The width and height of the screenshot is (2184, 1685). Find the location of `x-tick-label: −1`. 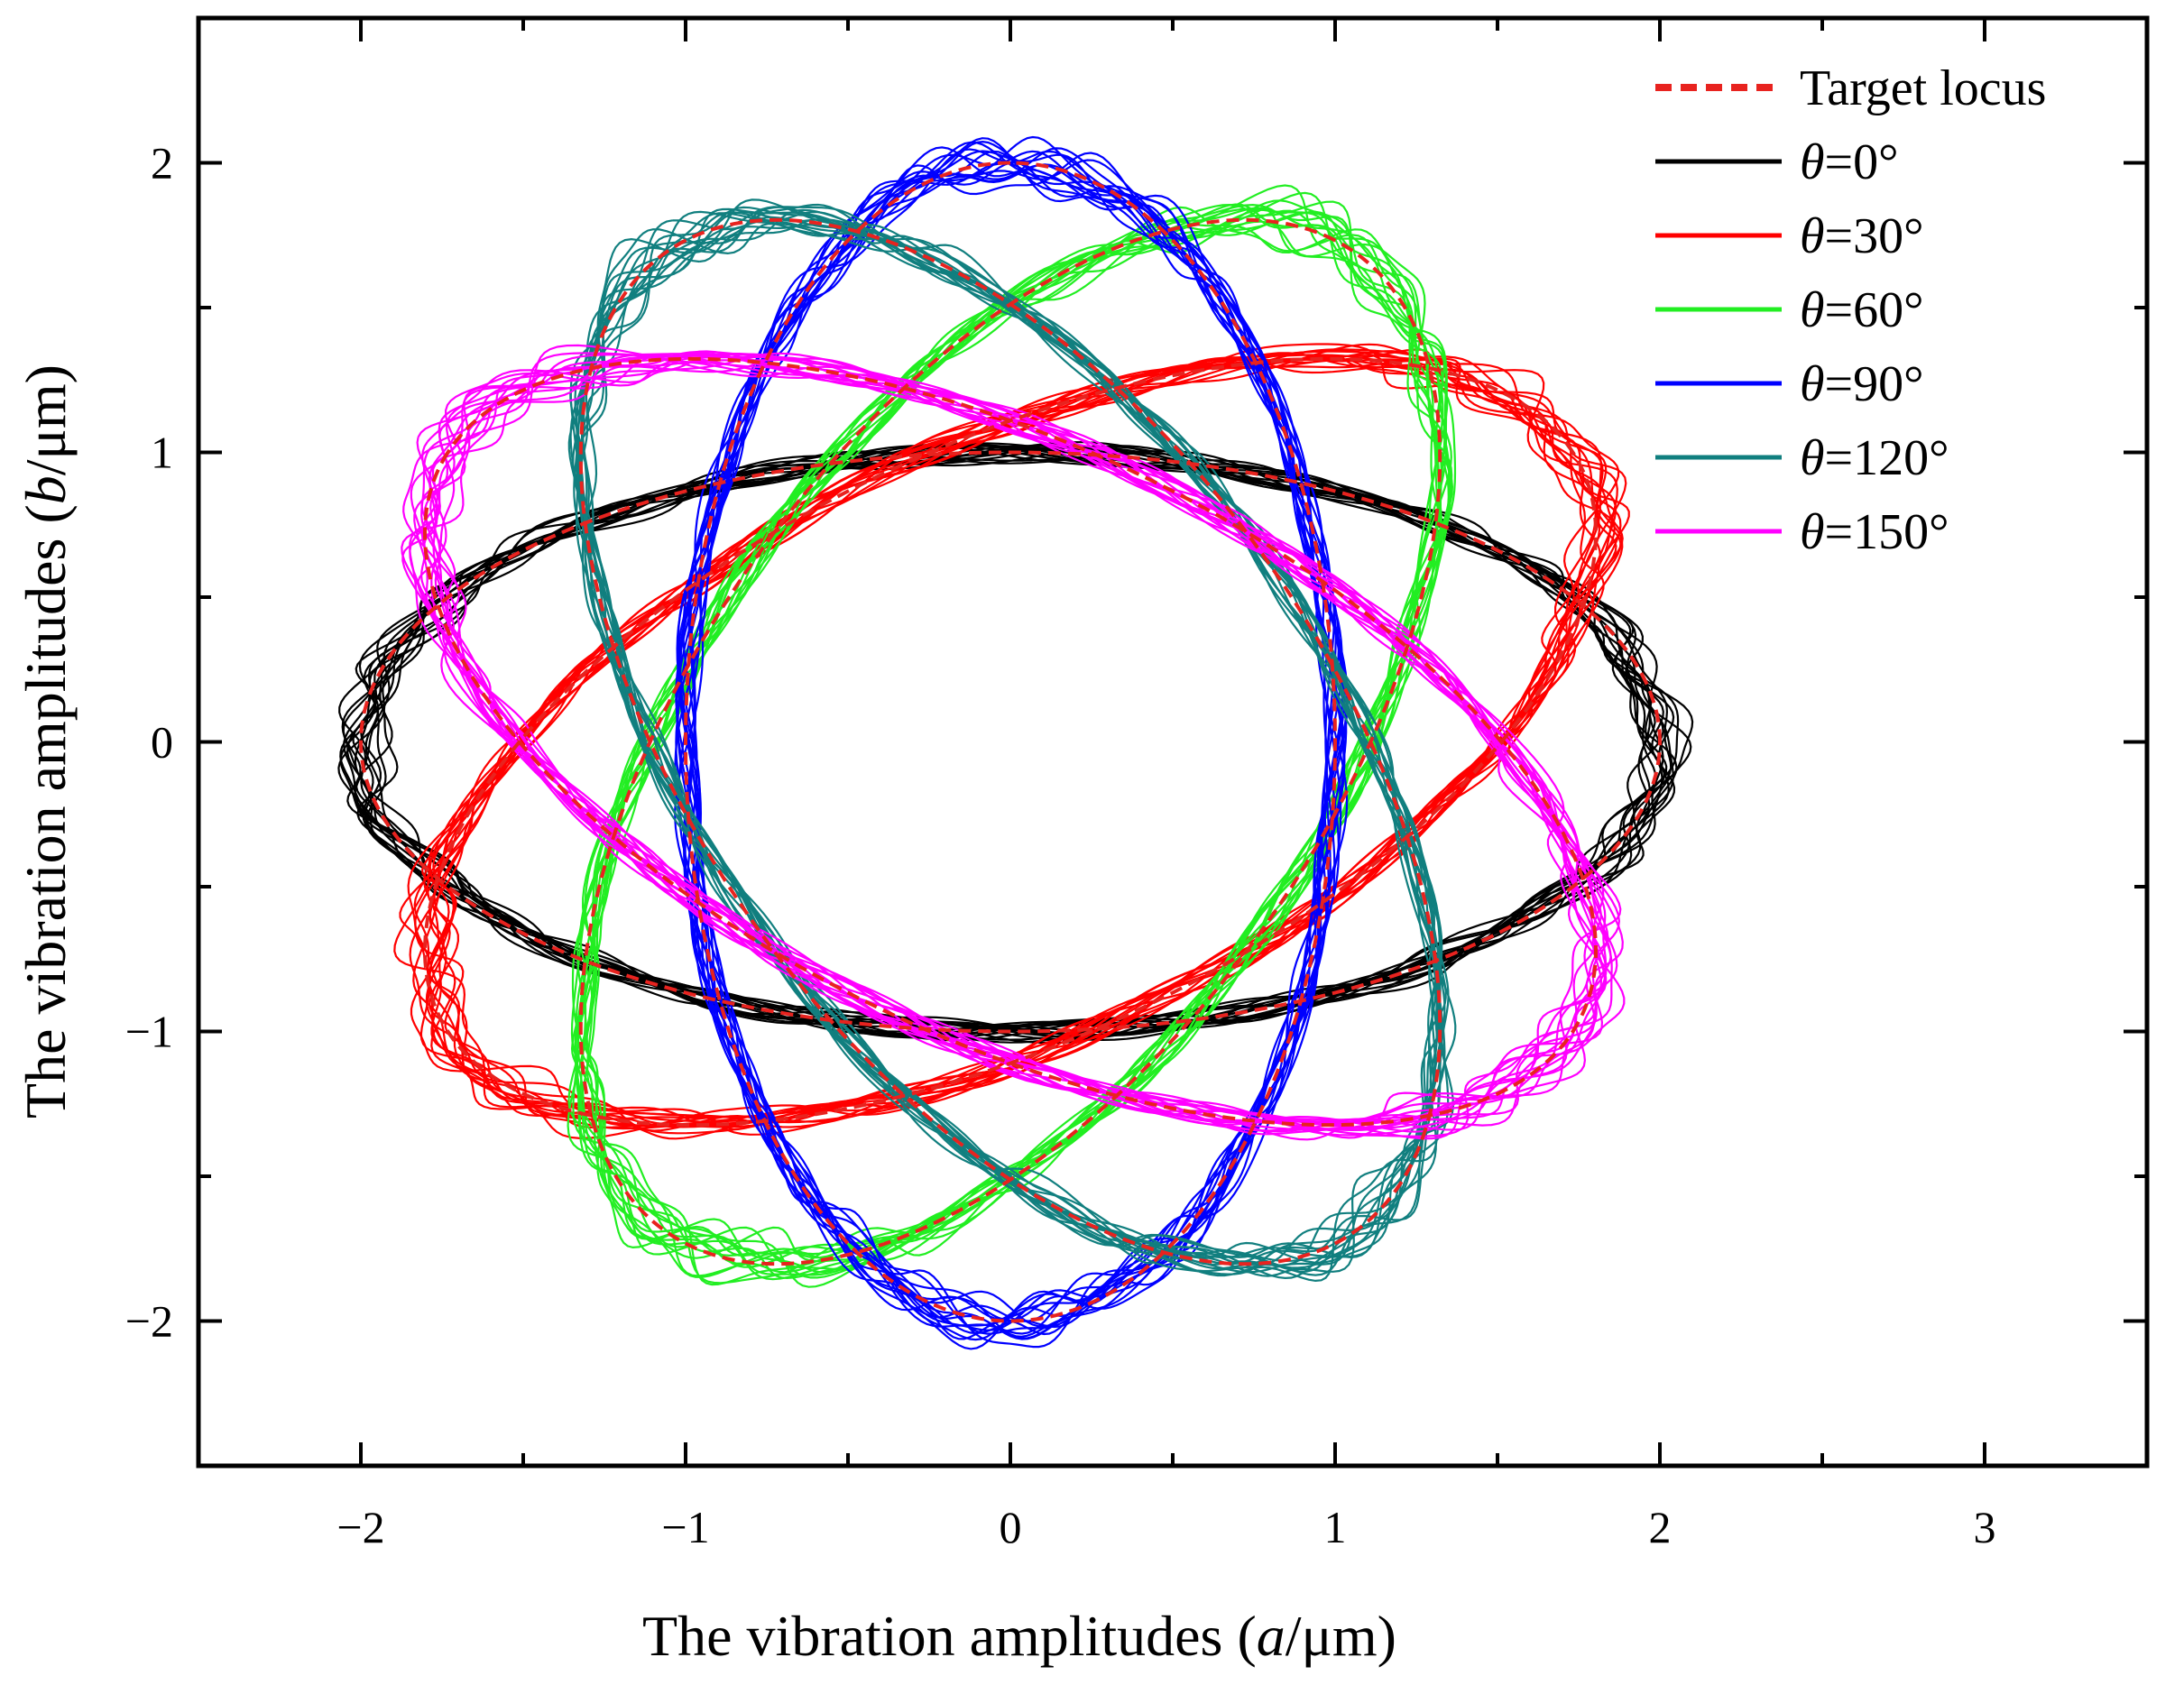

x-tick-label: −1 is located at coordinates (685, 1527).